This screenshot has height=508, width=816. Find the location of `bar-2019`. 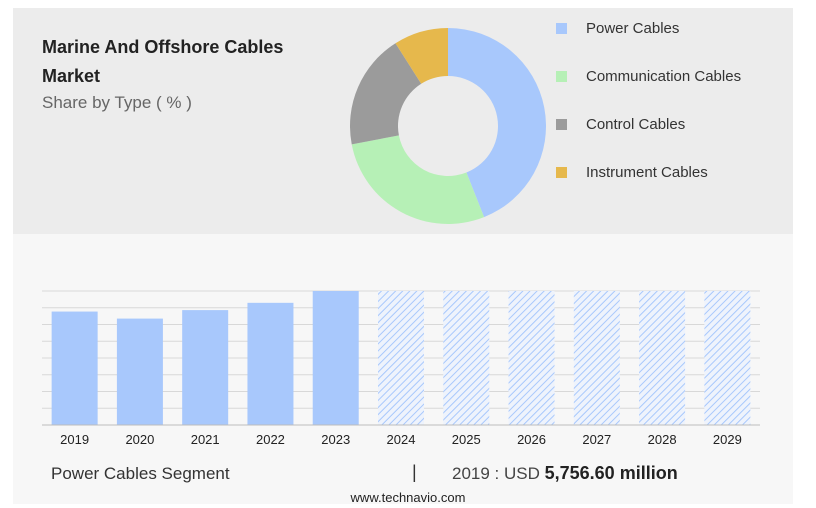

bar-2019 is located at coordinates (74, 368).